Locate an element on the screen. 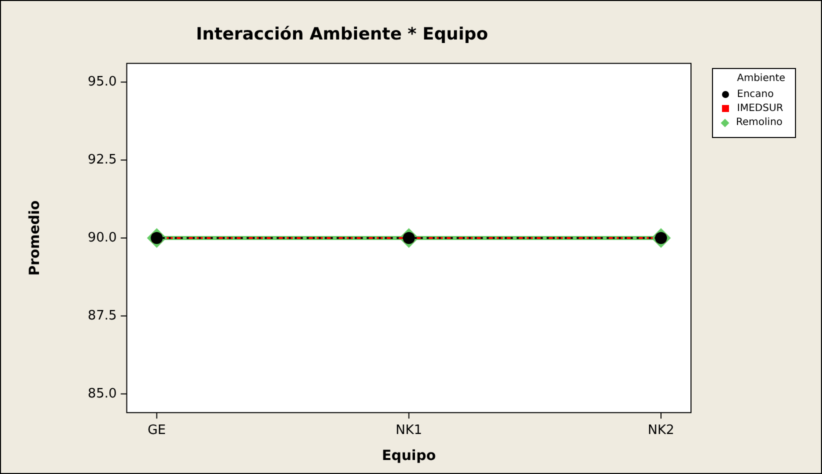  y-axis-title: Promedio is located at coordinates (35, 238).